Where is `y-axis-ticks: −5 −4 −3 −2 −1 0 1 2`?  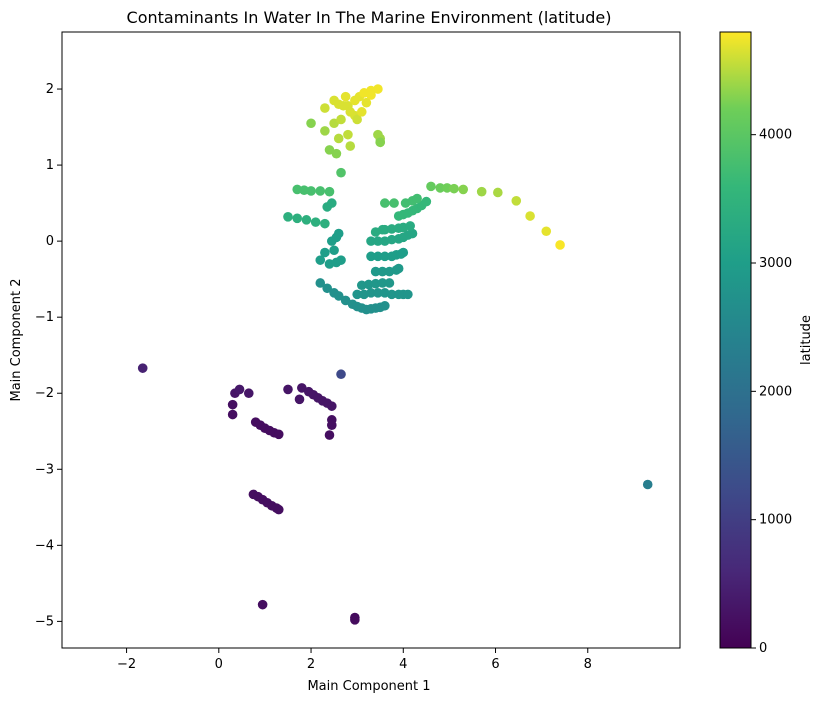
y-axis-ticks: −5 −4 −3 −2 −1 0 1 2 is located at coordinates (48, 355).